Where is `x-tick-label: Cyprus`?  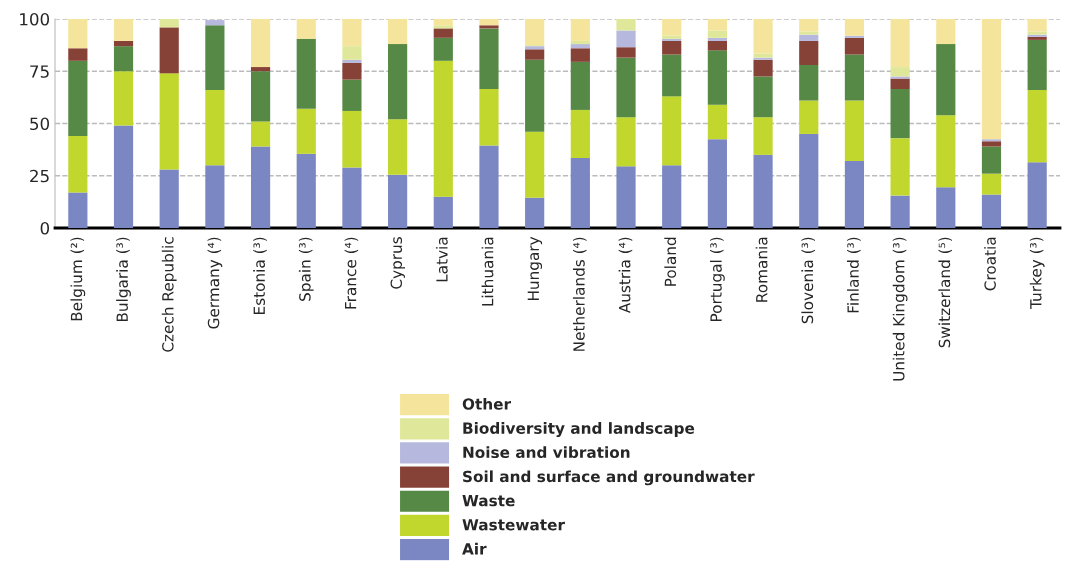 x-tick-label: Cyprus is located at coordinates (398, 263).